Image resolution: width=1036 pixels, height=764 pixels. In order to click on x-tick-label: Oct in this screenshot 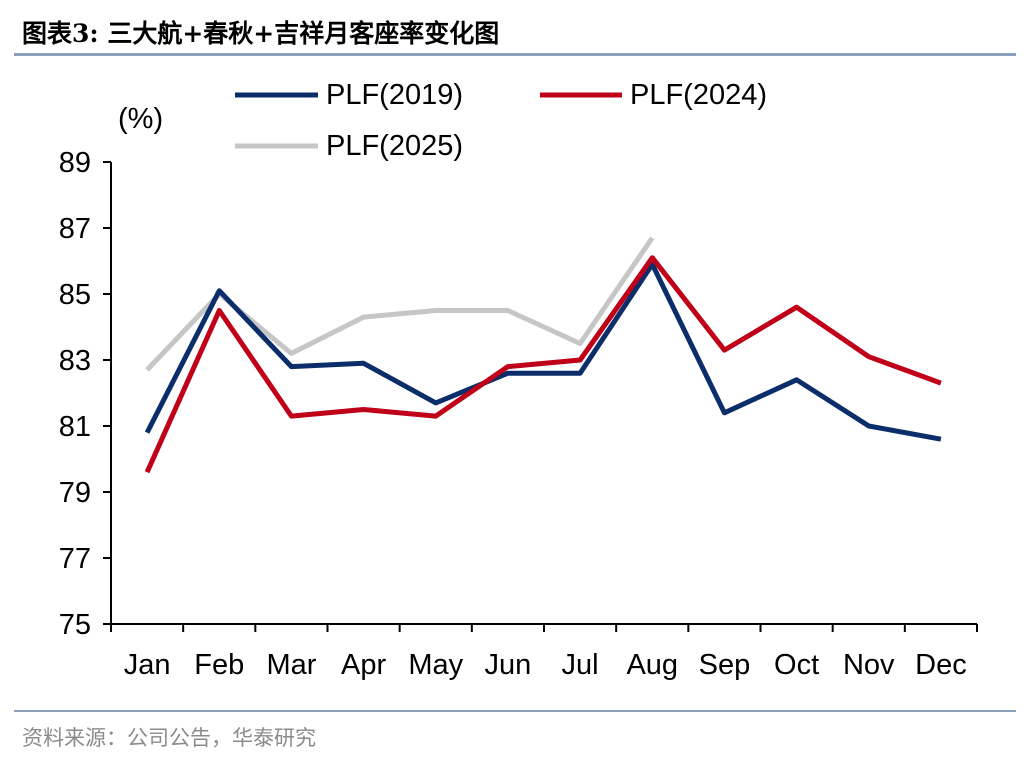, I will do `click(796, 665)`.